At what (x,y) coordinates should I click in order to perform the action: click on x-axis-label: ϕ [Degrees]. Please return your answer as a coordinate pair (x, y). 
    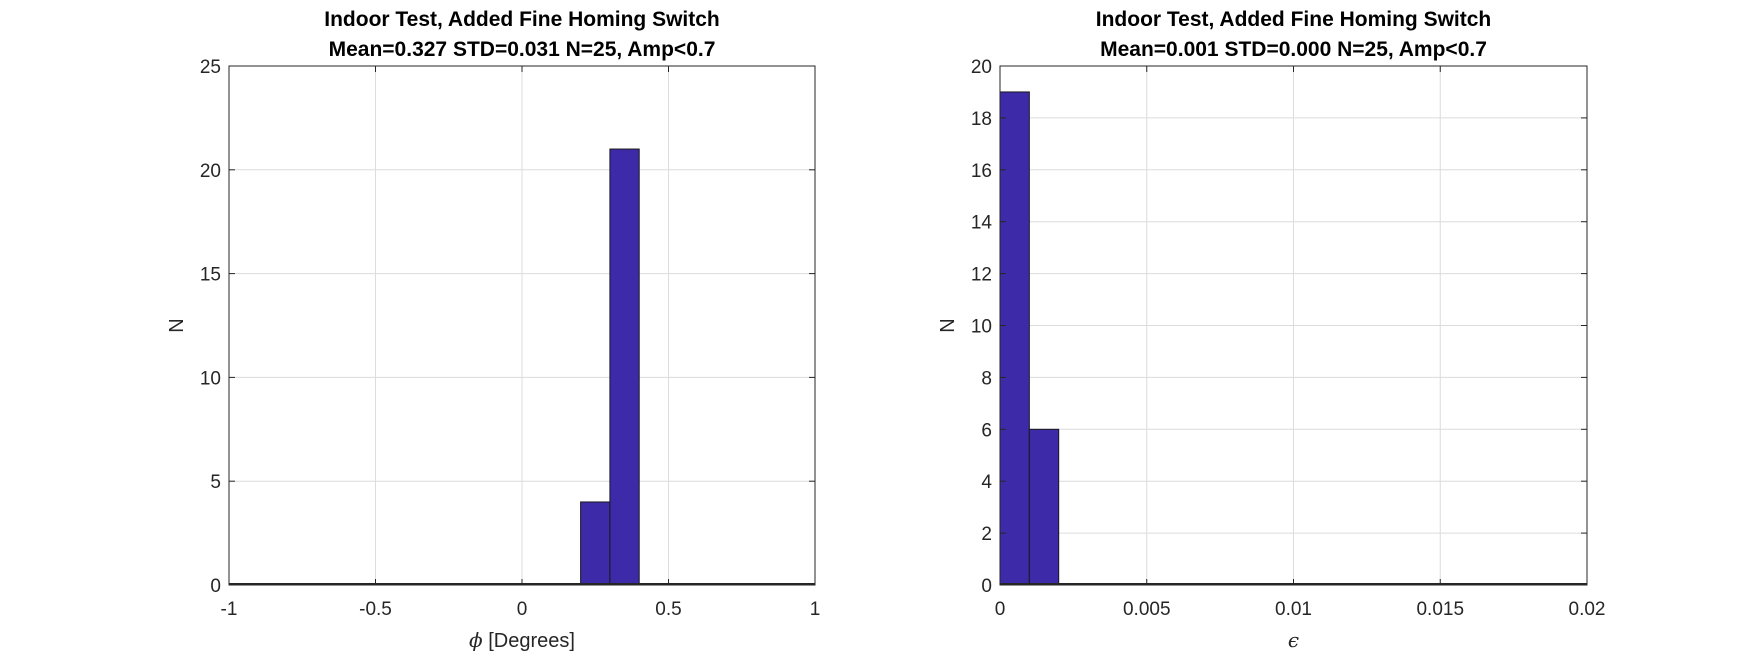
    Looking at the image, I should click on (522, 640).